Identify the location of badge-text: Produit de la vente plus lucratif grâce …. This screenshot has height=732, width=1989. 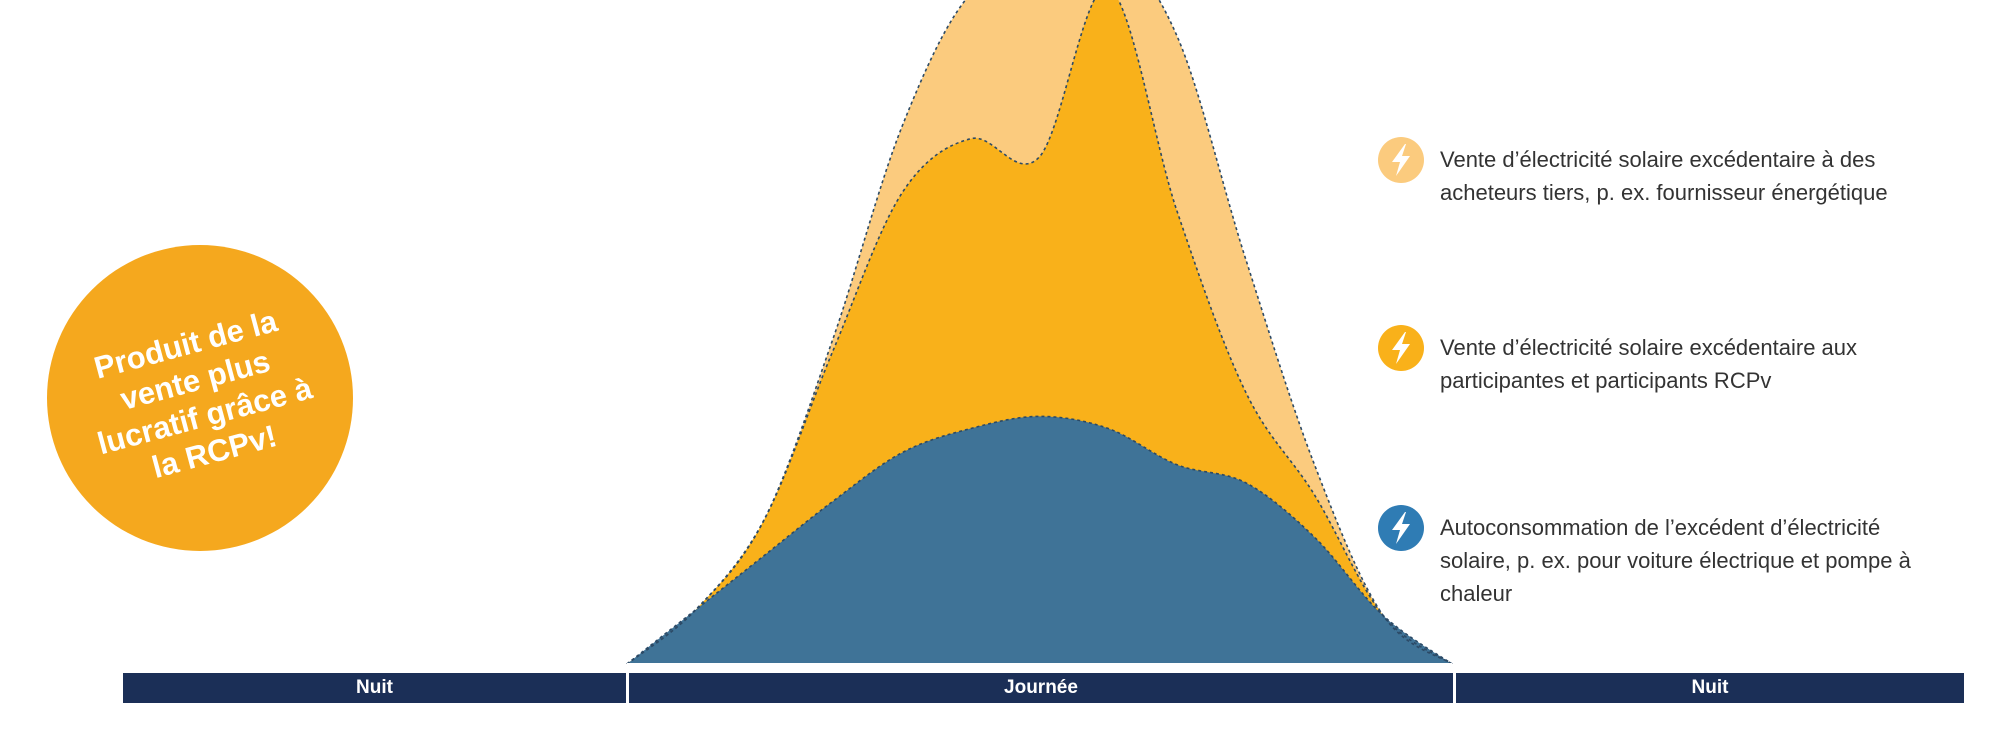
(203, 394).